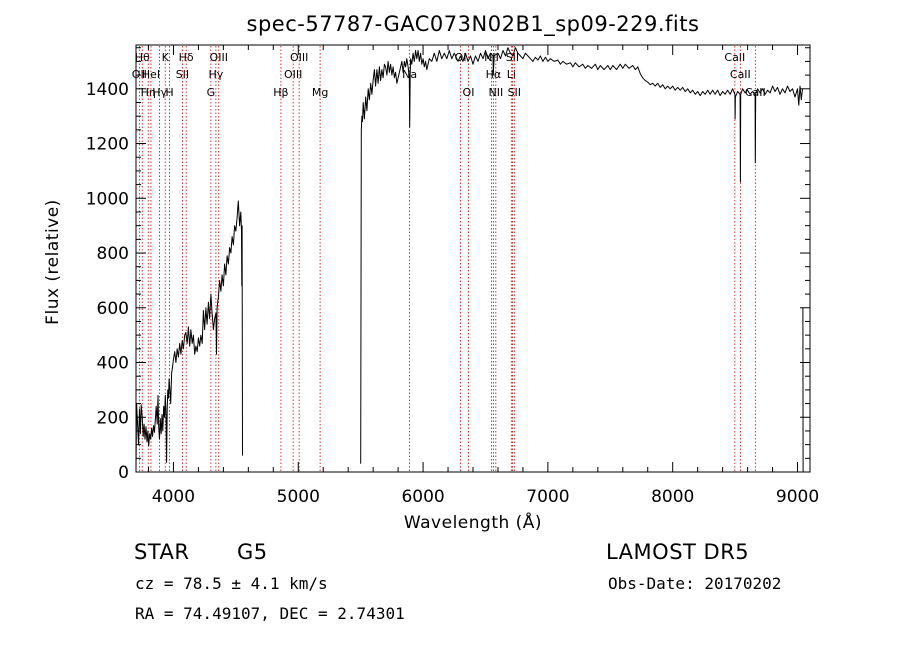  What do you see at coordinates (169, 92) in the screenshot?
I see `line-marker-label: H` at bounding box center [169, 92].